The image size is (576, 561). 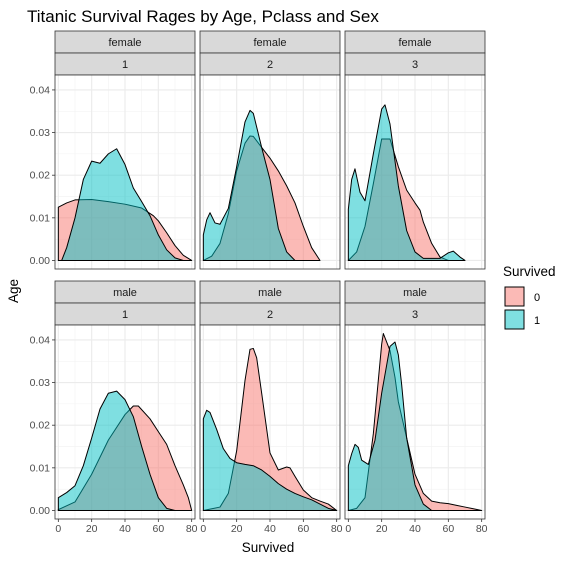 I want to click on facet-female-1: female 1 0.00 0.01 0.02 0.03 0.04, so click(x=113, y=150).